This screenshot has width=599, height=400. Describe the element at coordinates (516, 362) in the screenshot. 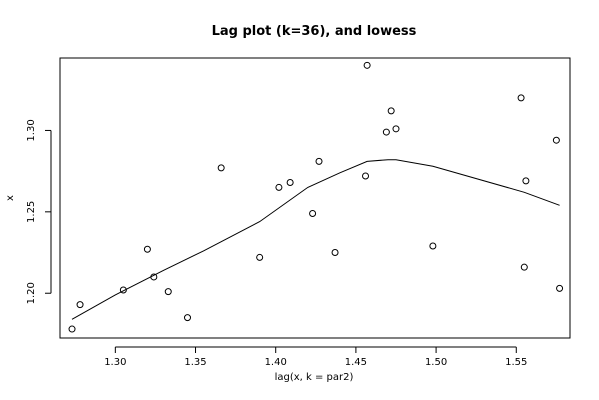

I see `x-tick-label: 1.55` at that location.